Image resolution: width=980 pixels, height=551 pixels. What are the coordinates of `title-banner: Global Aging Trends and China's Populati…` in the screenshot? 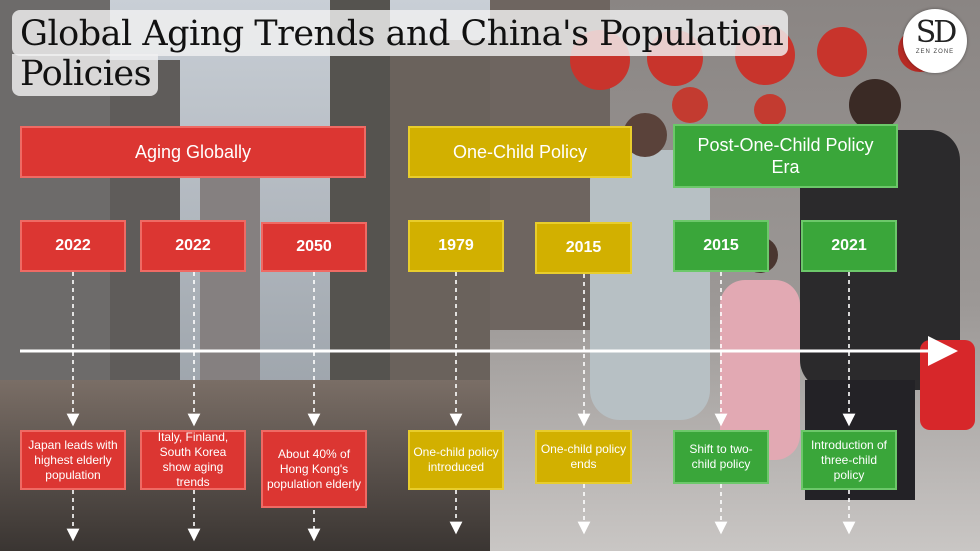 It's located at (402, 53).